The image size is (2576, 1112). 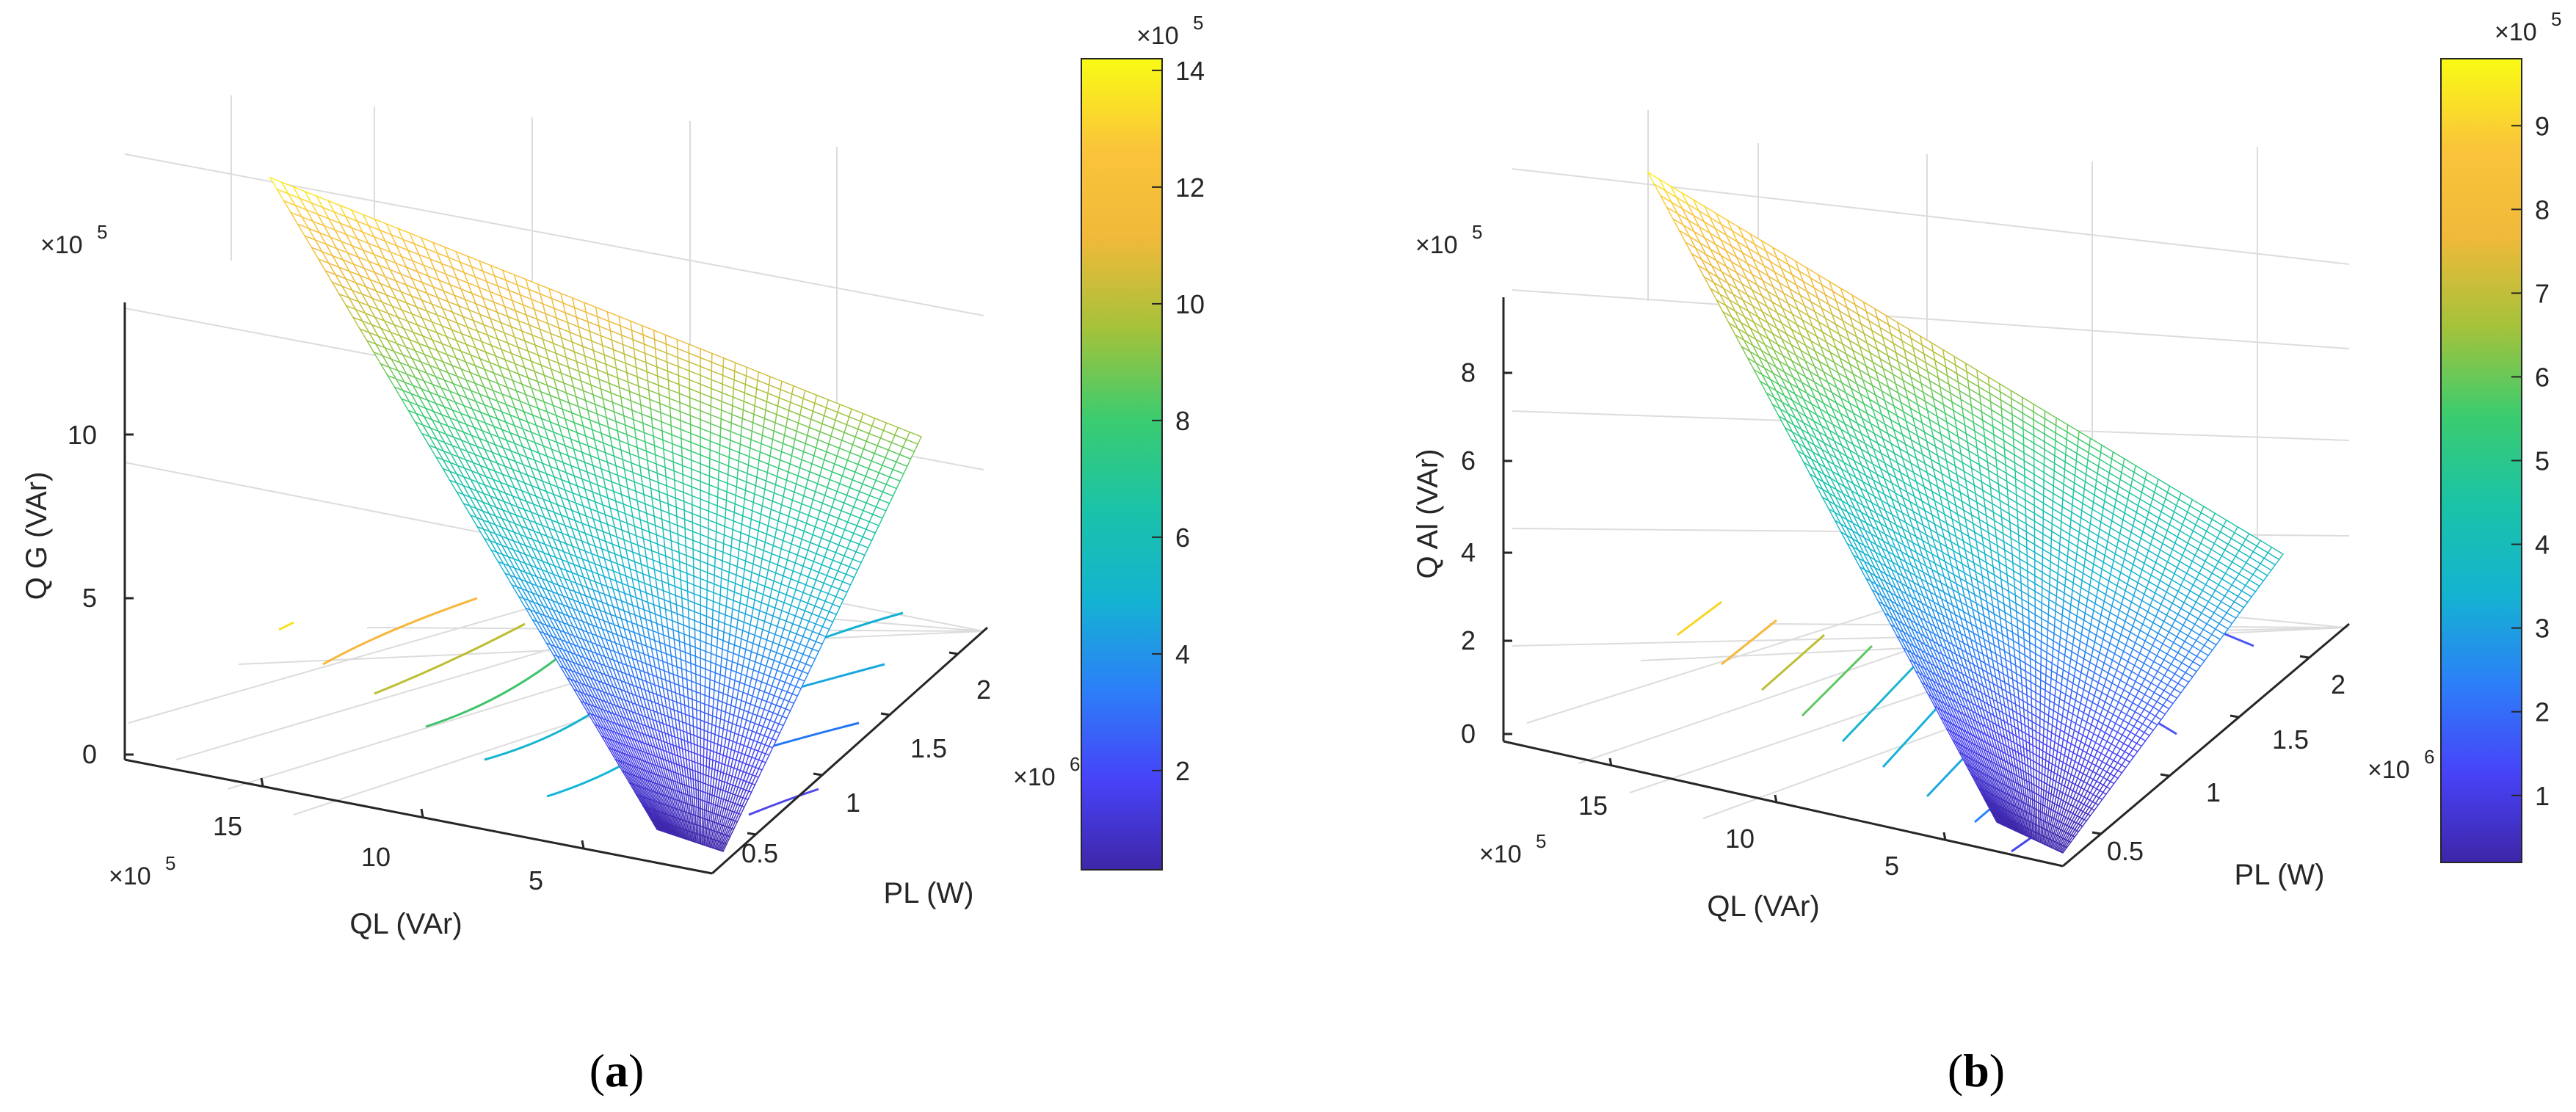 I want to click on z-tick: 0, so click(x=90, y=754).